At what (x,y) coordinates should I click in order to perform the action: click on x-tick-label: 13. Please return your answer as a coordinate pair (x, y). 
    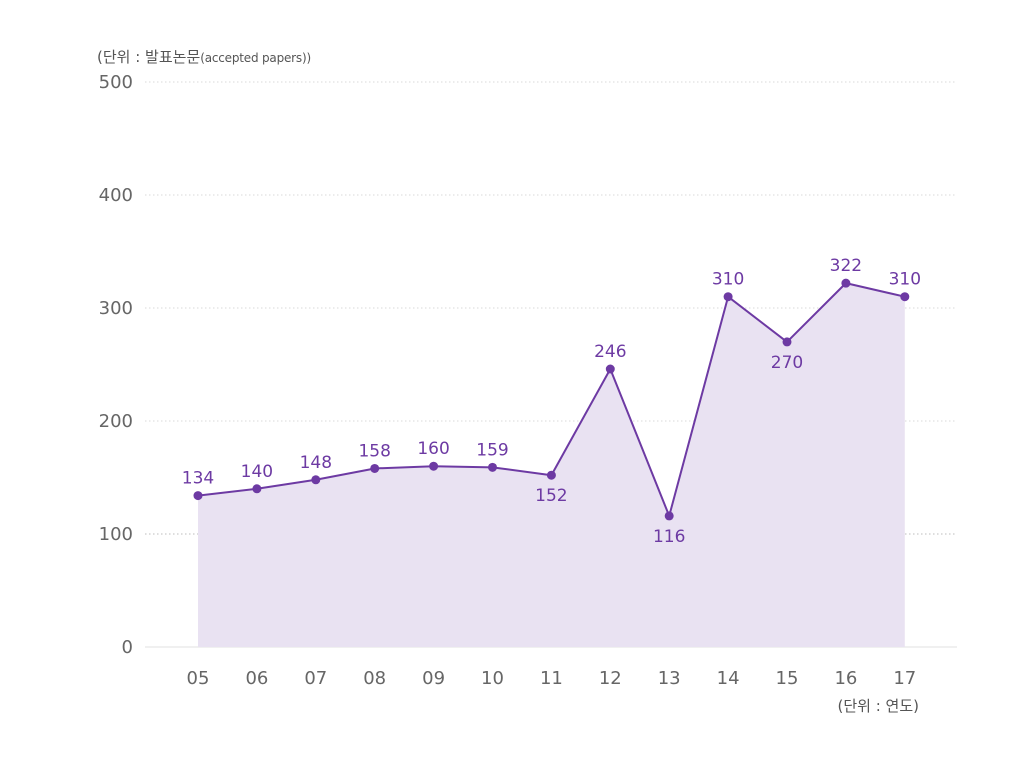
    Looking at the image, I should click on (669, 678).